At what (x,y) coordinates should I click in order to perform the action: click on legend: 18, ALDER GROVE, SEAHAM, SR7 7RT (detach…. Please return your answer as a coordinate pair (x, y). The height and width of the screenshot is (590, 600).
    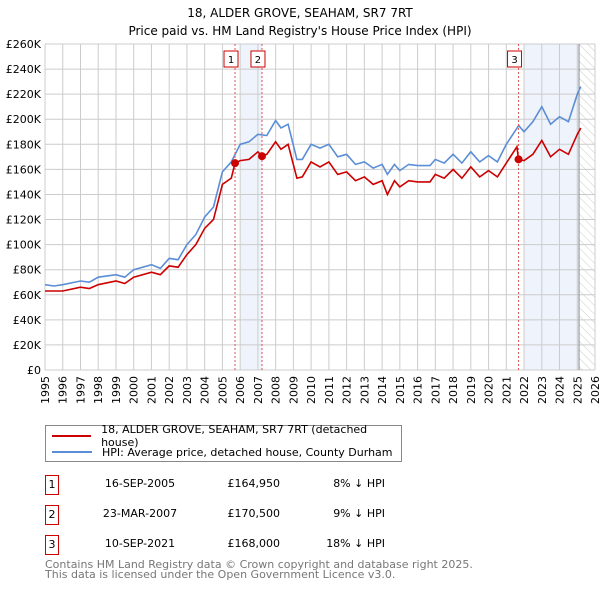
    Looking at the image, I should click on (223, 442).